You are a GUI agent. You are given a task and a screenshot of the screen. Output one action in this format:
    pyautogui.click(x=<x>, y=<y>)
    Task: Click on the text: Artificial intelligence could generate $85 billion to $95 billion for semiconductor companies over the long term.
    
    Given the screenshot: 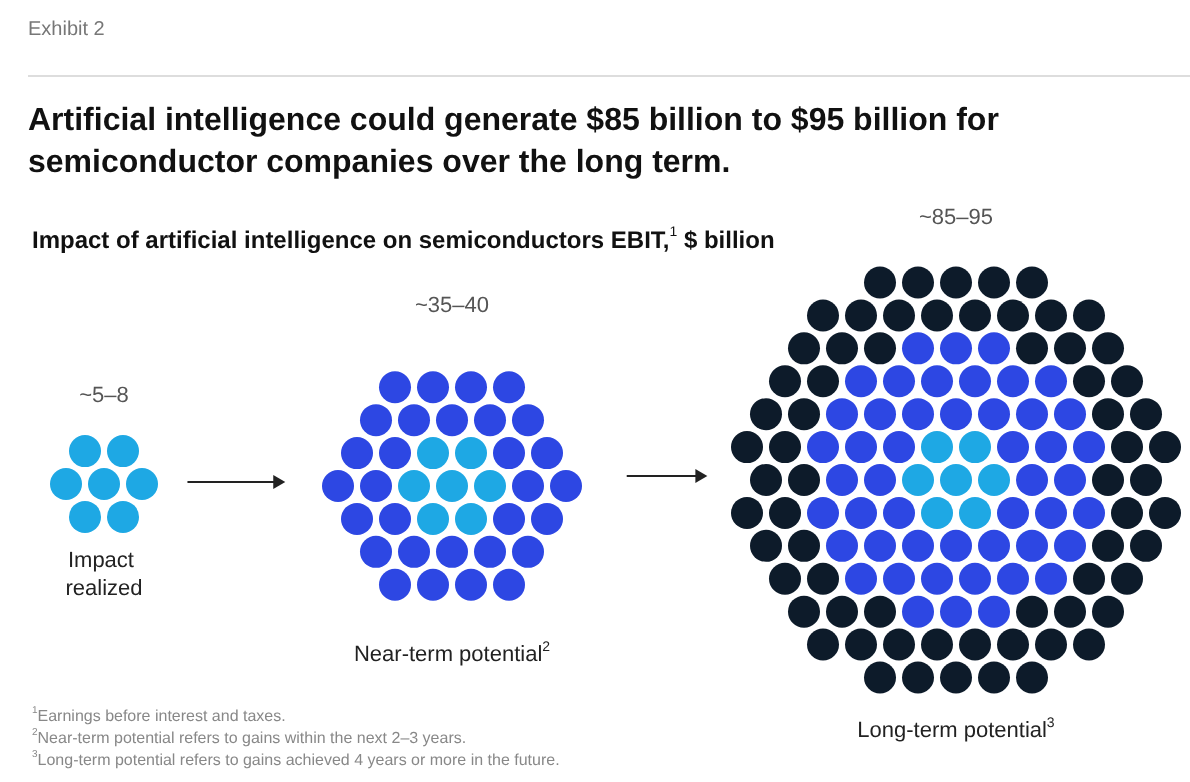 What is the action you would take?
    pyautogui.click(x=518, y=142)
    